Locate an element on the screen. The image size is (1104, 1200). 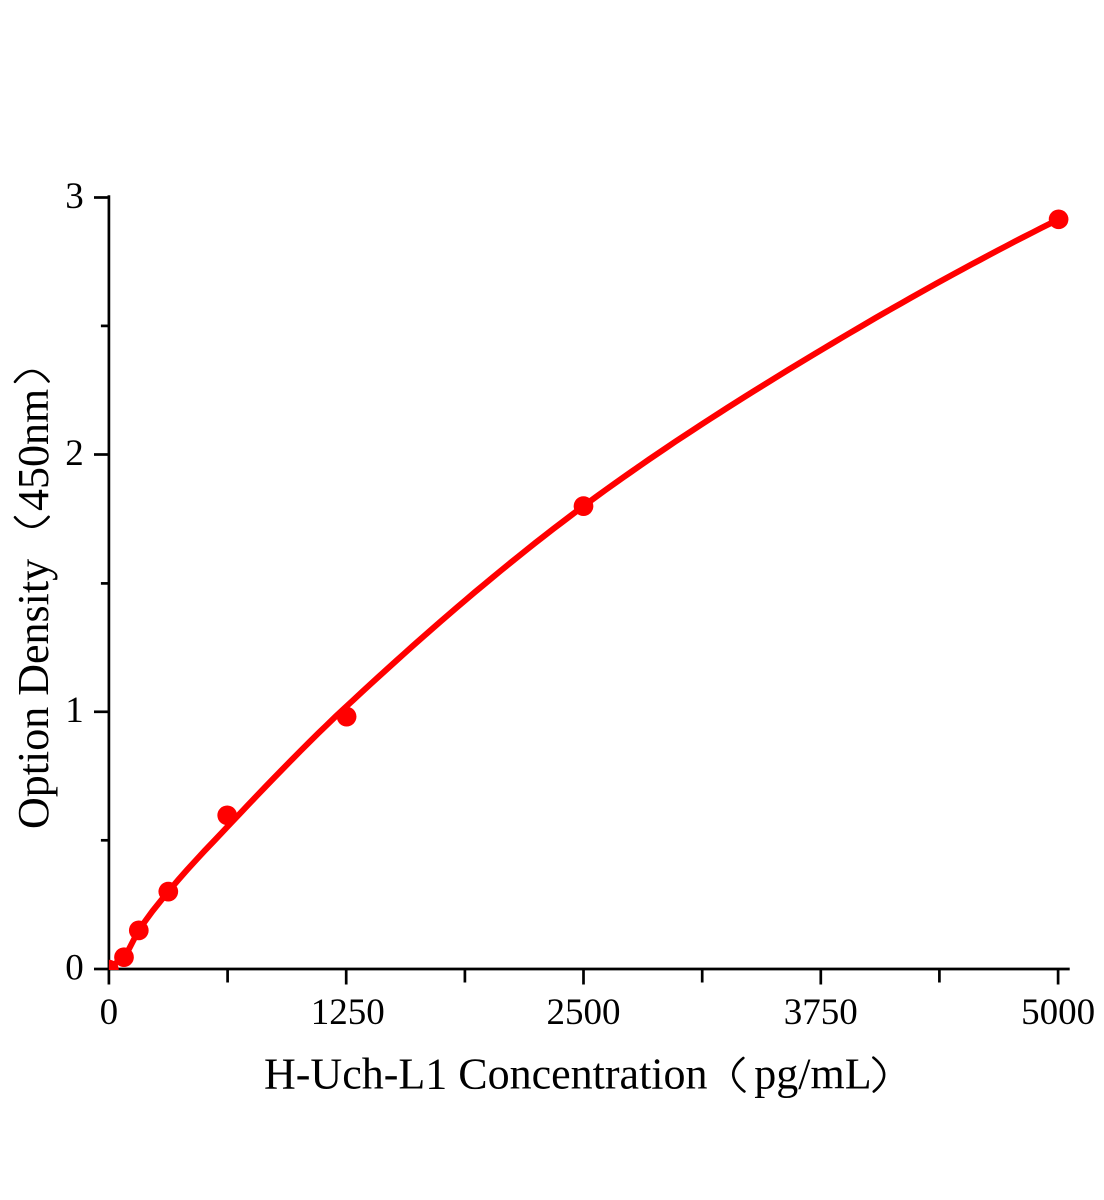
svg-text: 1 is located at coordinates (74, 710).